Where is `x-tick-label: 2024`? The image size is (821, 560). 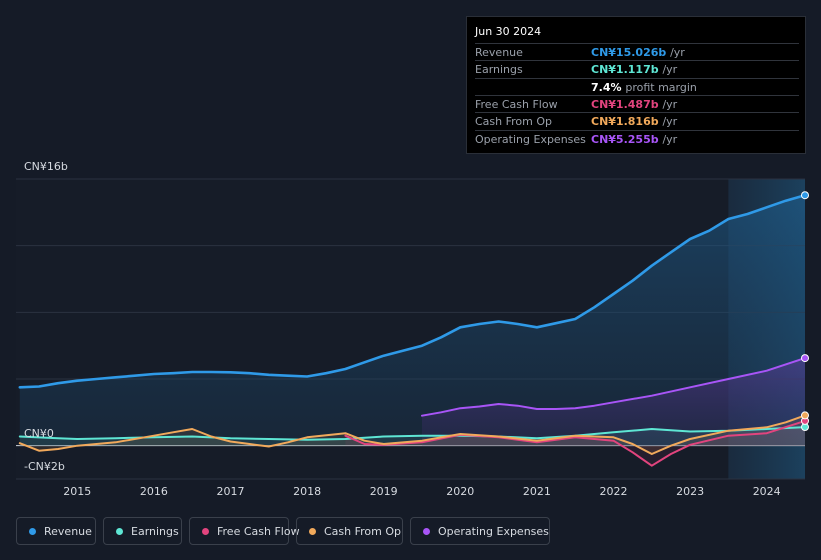
x-tick-label: 2024 is located at coordinates (767, 491).